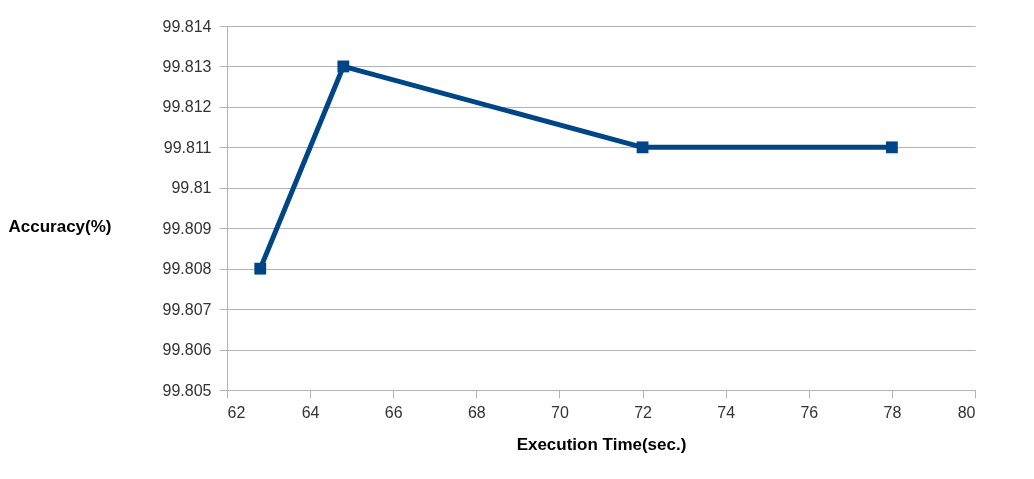 This screenshot has height=479, width=1034. What do you see at coordinates (191, 188) in the screenshot?
I see `y-tick-label: 99.81` at bounding box center [191, 188].